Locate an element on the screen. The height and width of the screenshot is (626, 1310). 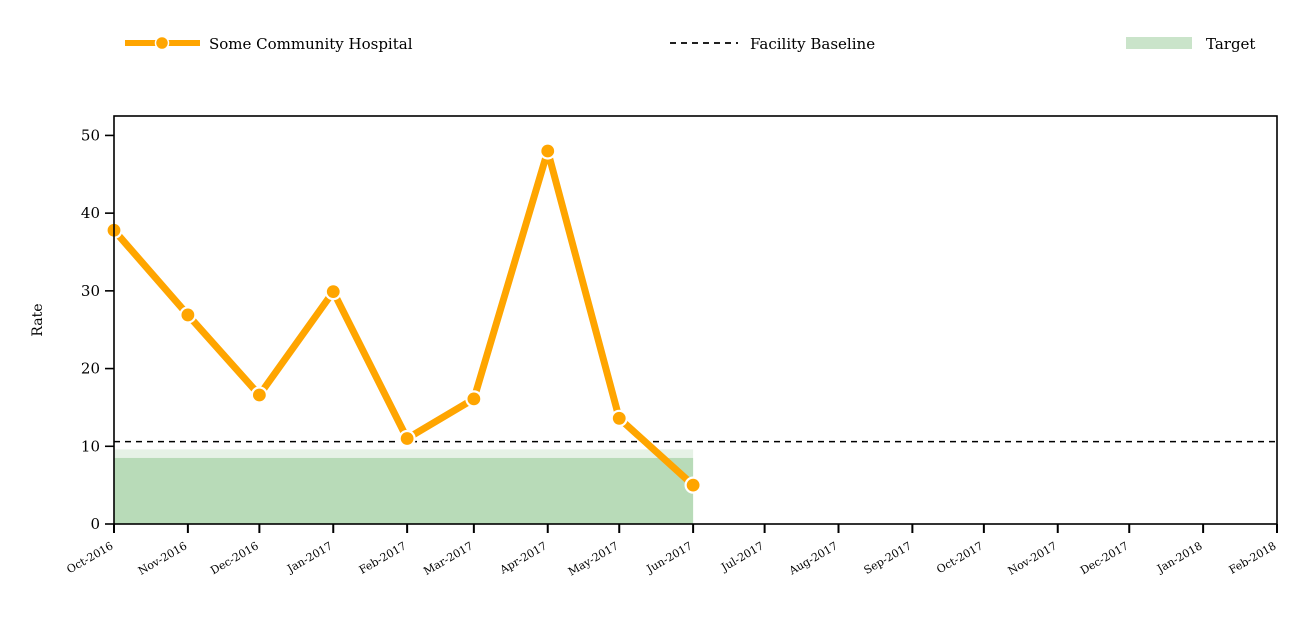
x-tick-label-Oct-2016: Oct-2016 is located at coordinates (90, 557).